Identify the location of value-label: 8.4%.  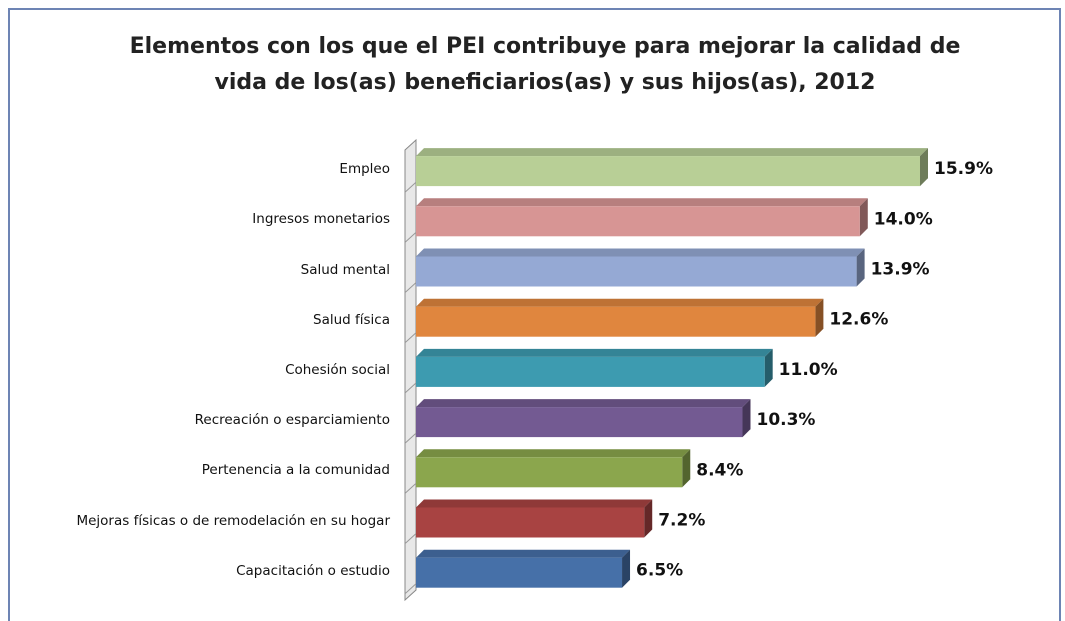
(719, 470).